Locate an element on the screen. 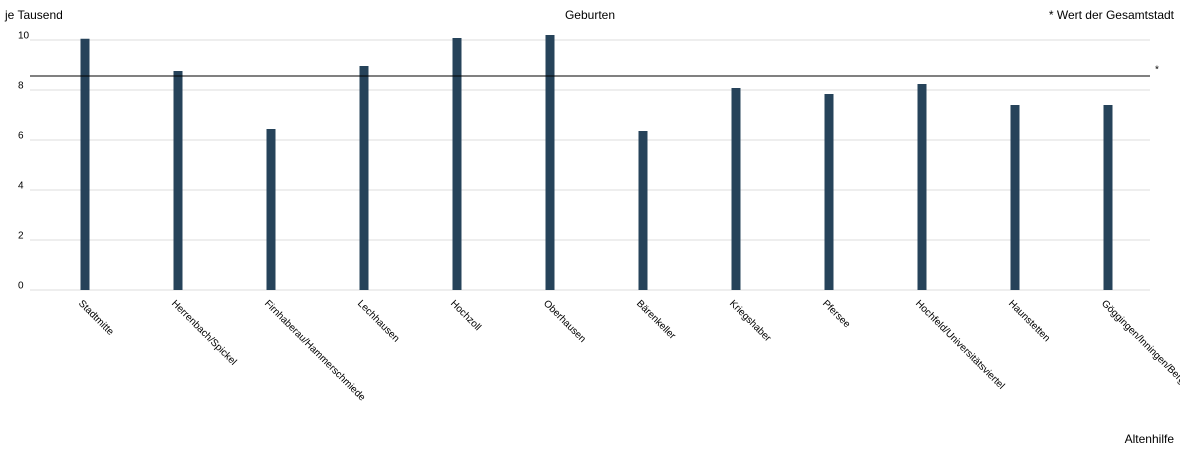  x-tick-label: Hochzoll is located at coordinates (465, 315).